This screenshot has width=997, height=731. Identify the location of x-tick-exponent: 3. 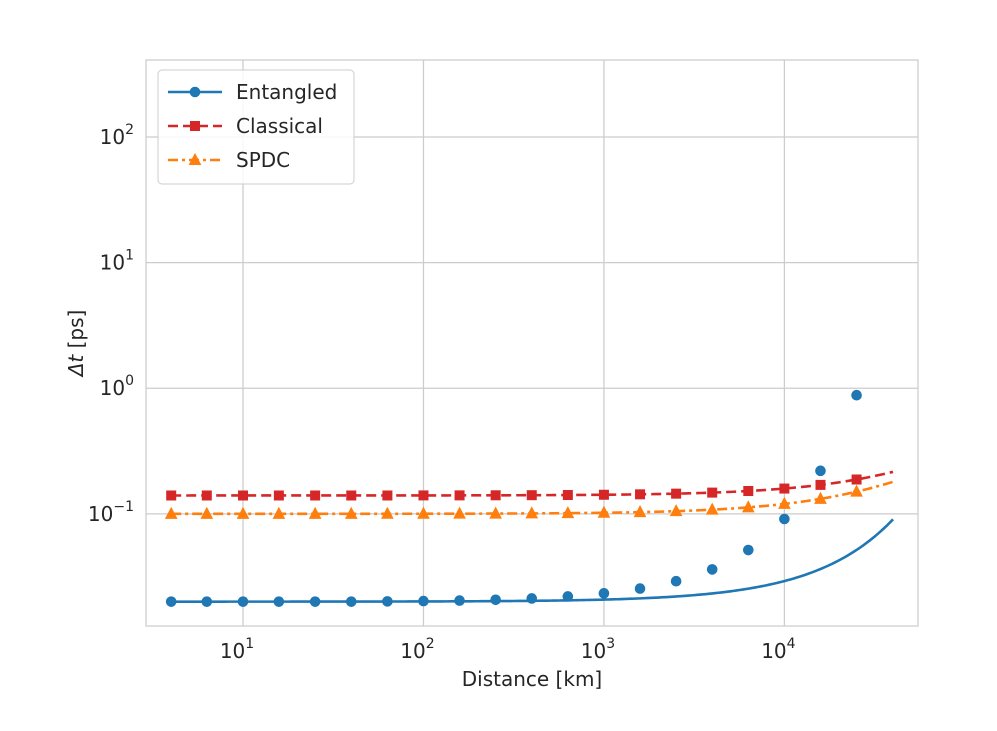
(610, 644).